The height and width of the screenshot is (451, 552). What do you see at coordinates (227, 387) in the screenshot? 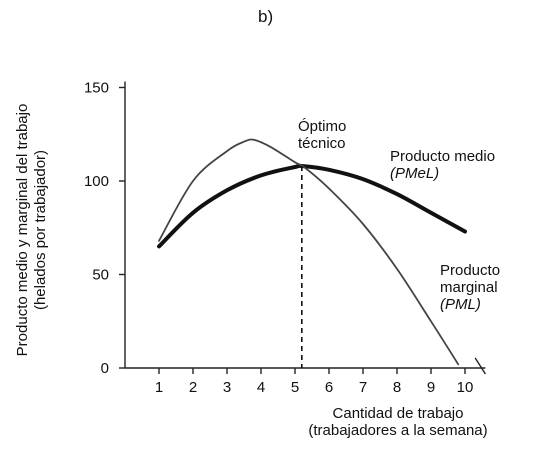
I see `x-tick-label: 3` at bounding box center [227, 387].